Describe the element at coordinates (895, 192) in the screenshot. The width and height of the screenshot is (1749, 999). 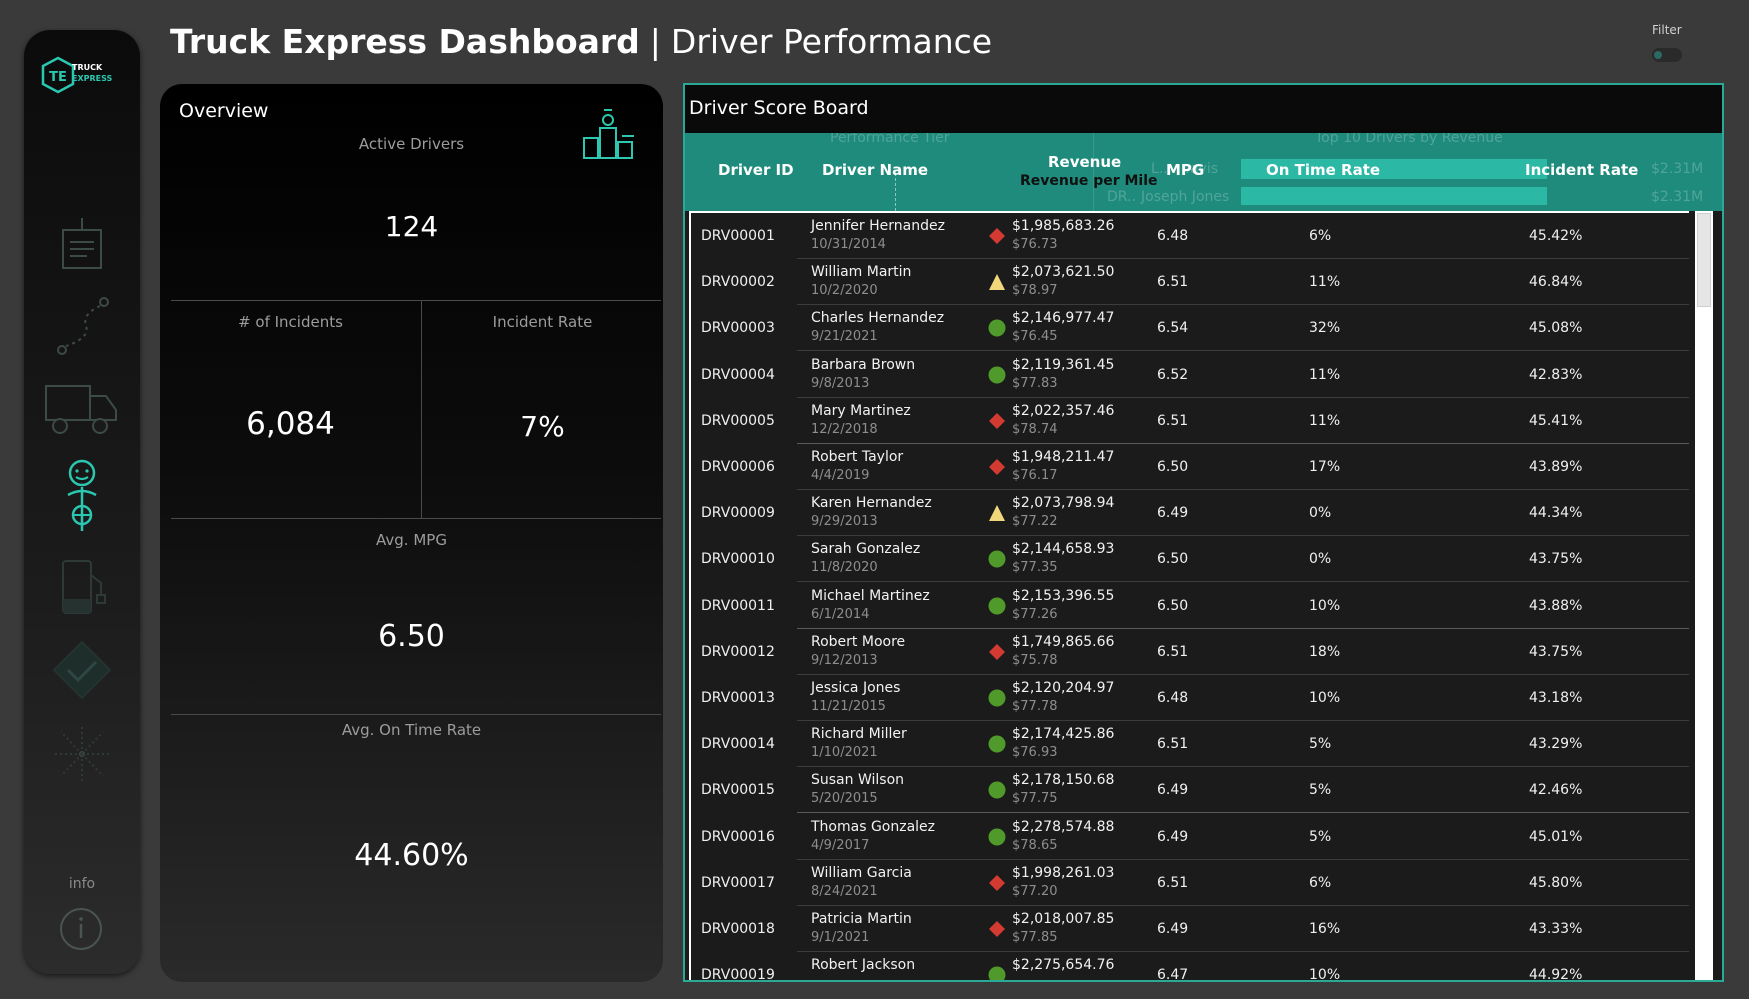
I see `ghost-axis-line` at that location.